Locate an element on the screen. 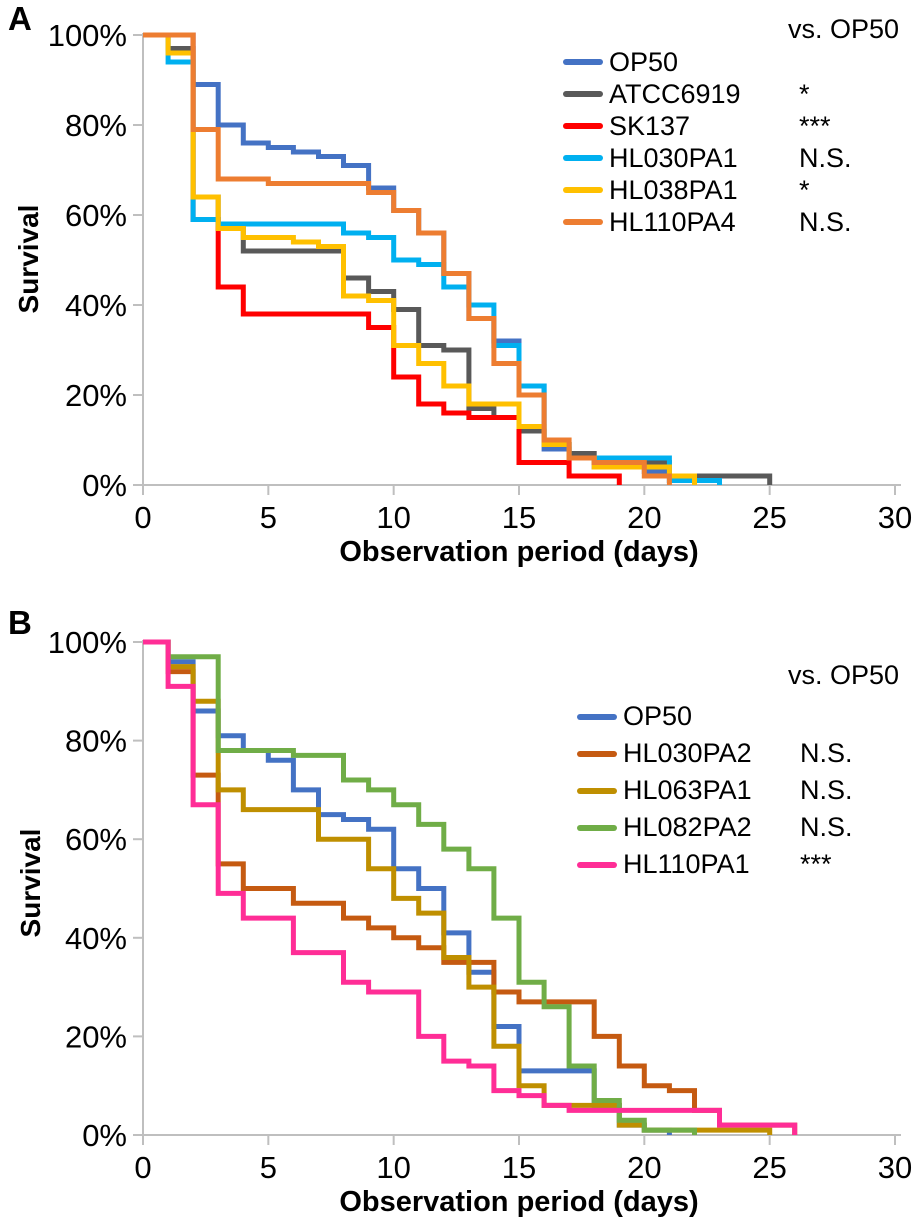 The height and width of the screenshot is (1219, 912). legend-item-HL110PA1: HL110PA1 *** is located at coordinates (715, 864).